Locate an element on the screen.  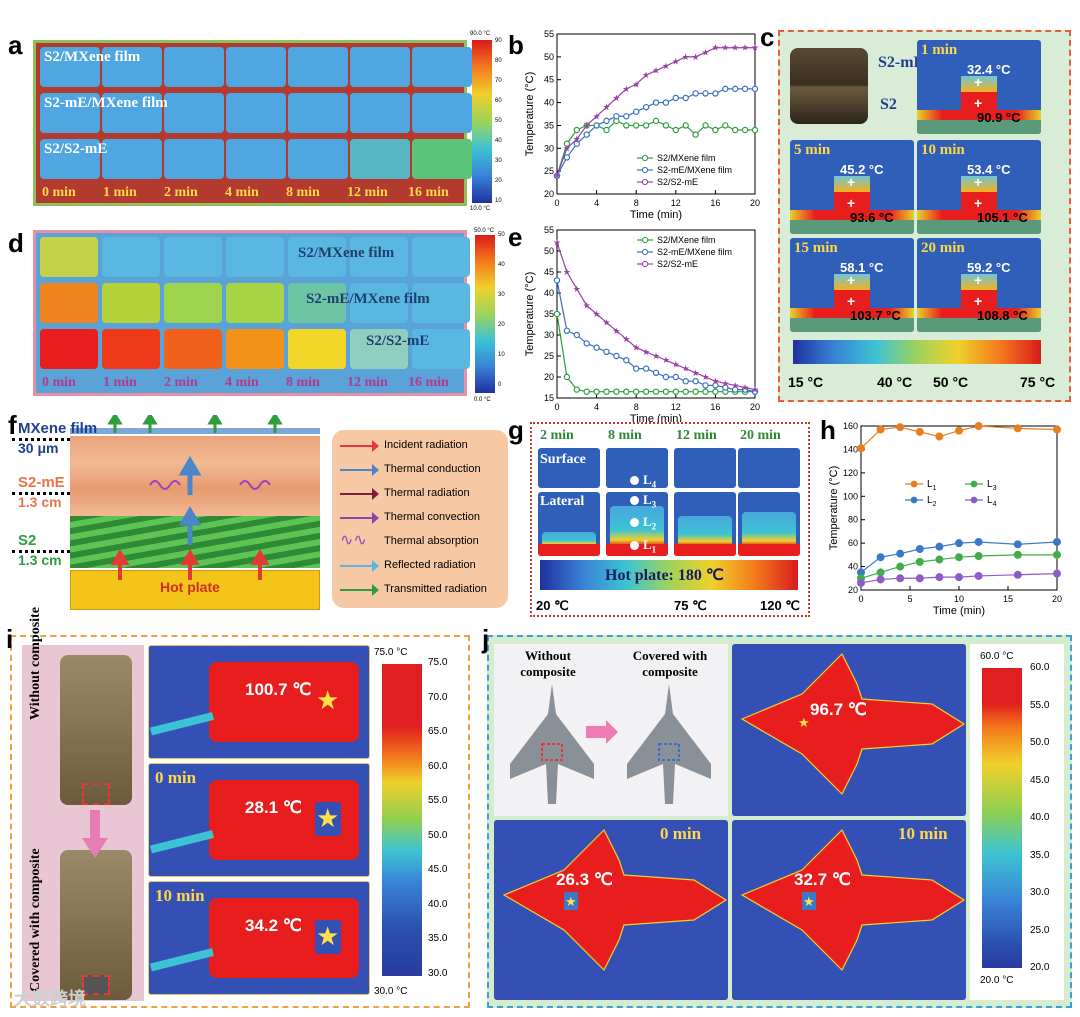
time-label: 12 min is located at coordinates (367, 382).